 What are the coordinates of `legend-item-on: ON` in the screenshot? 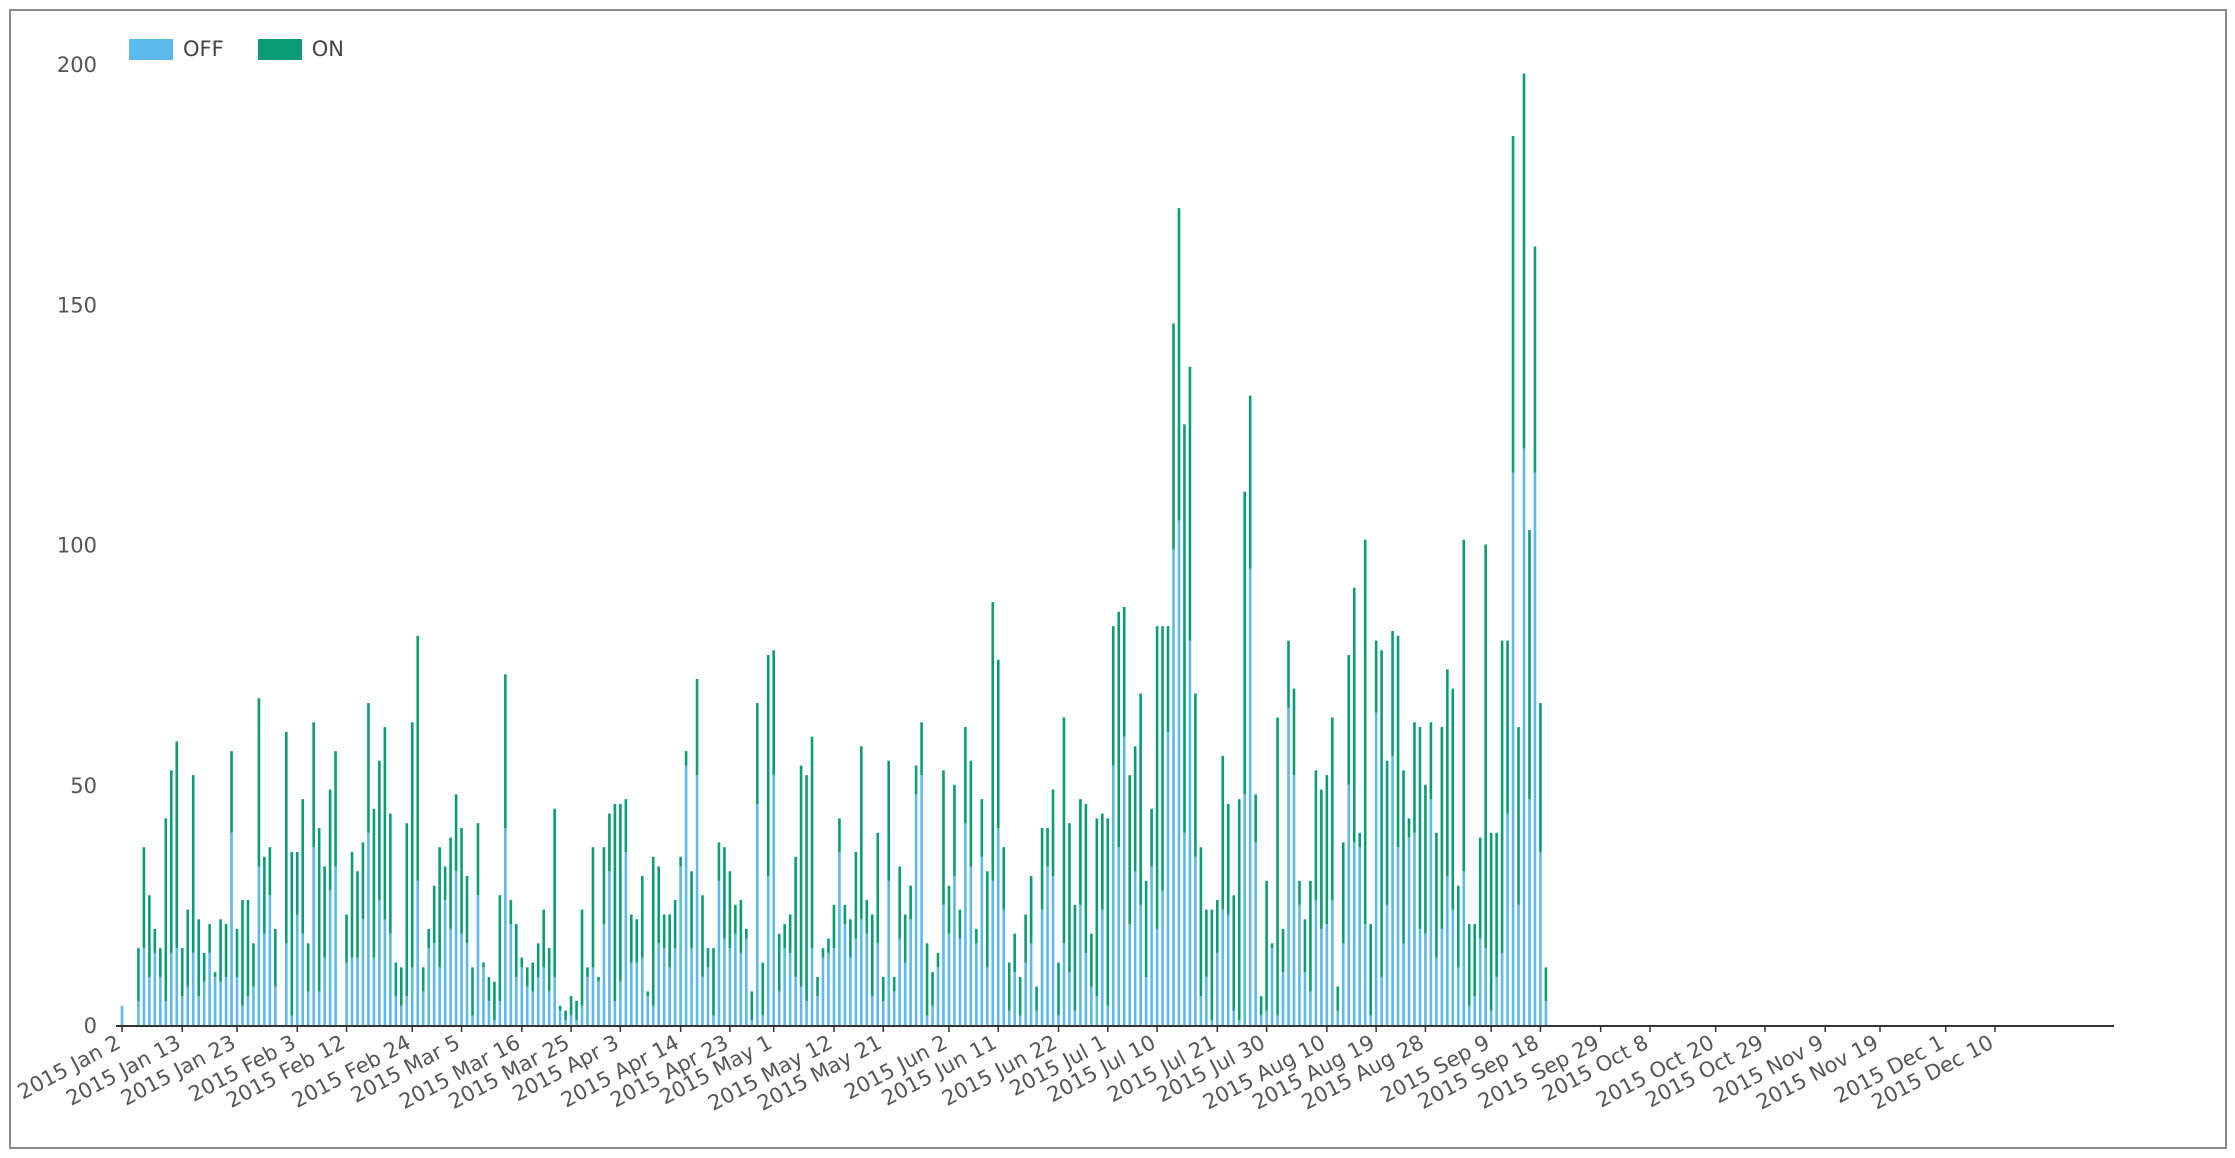 It's located at (300, 49).